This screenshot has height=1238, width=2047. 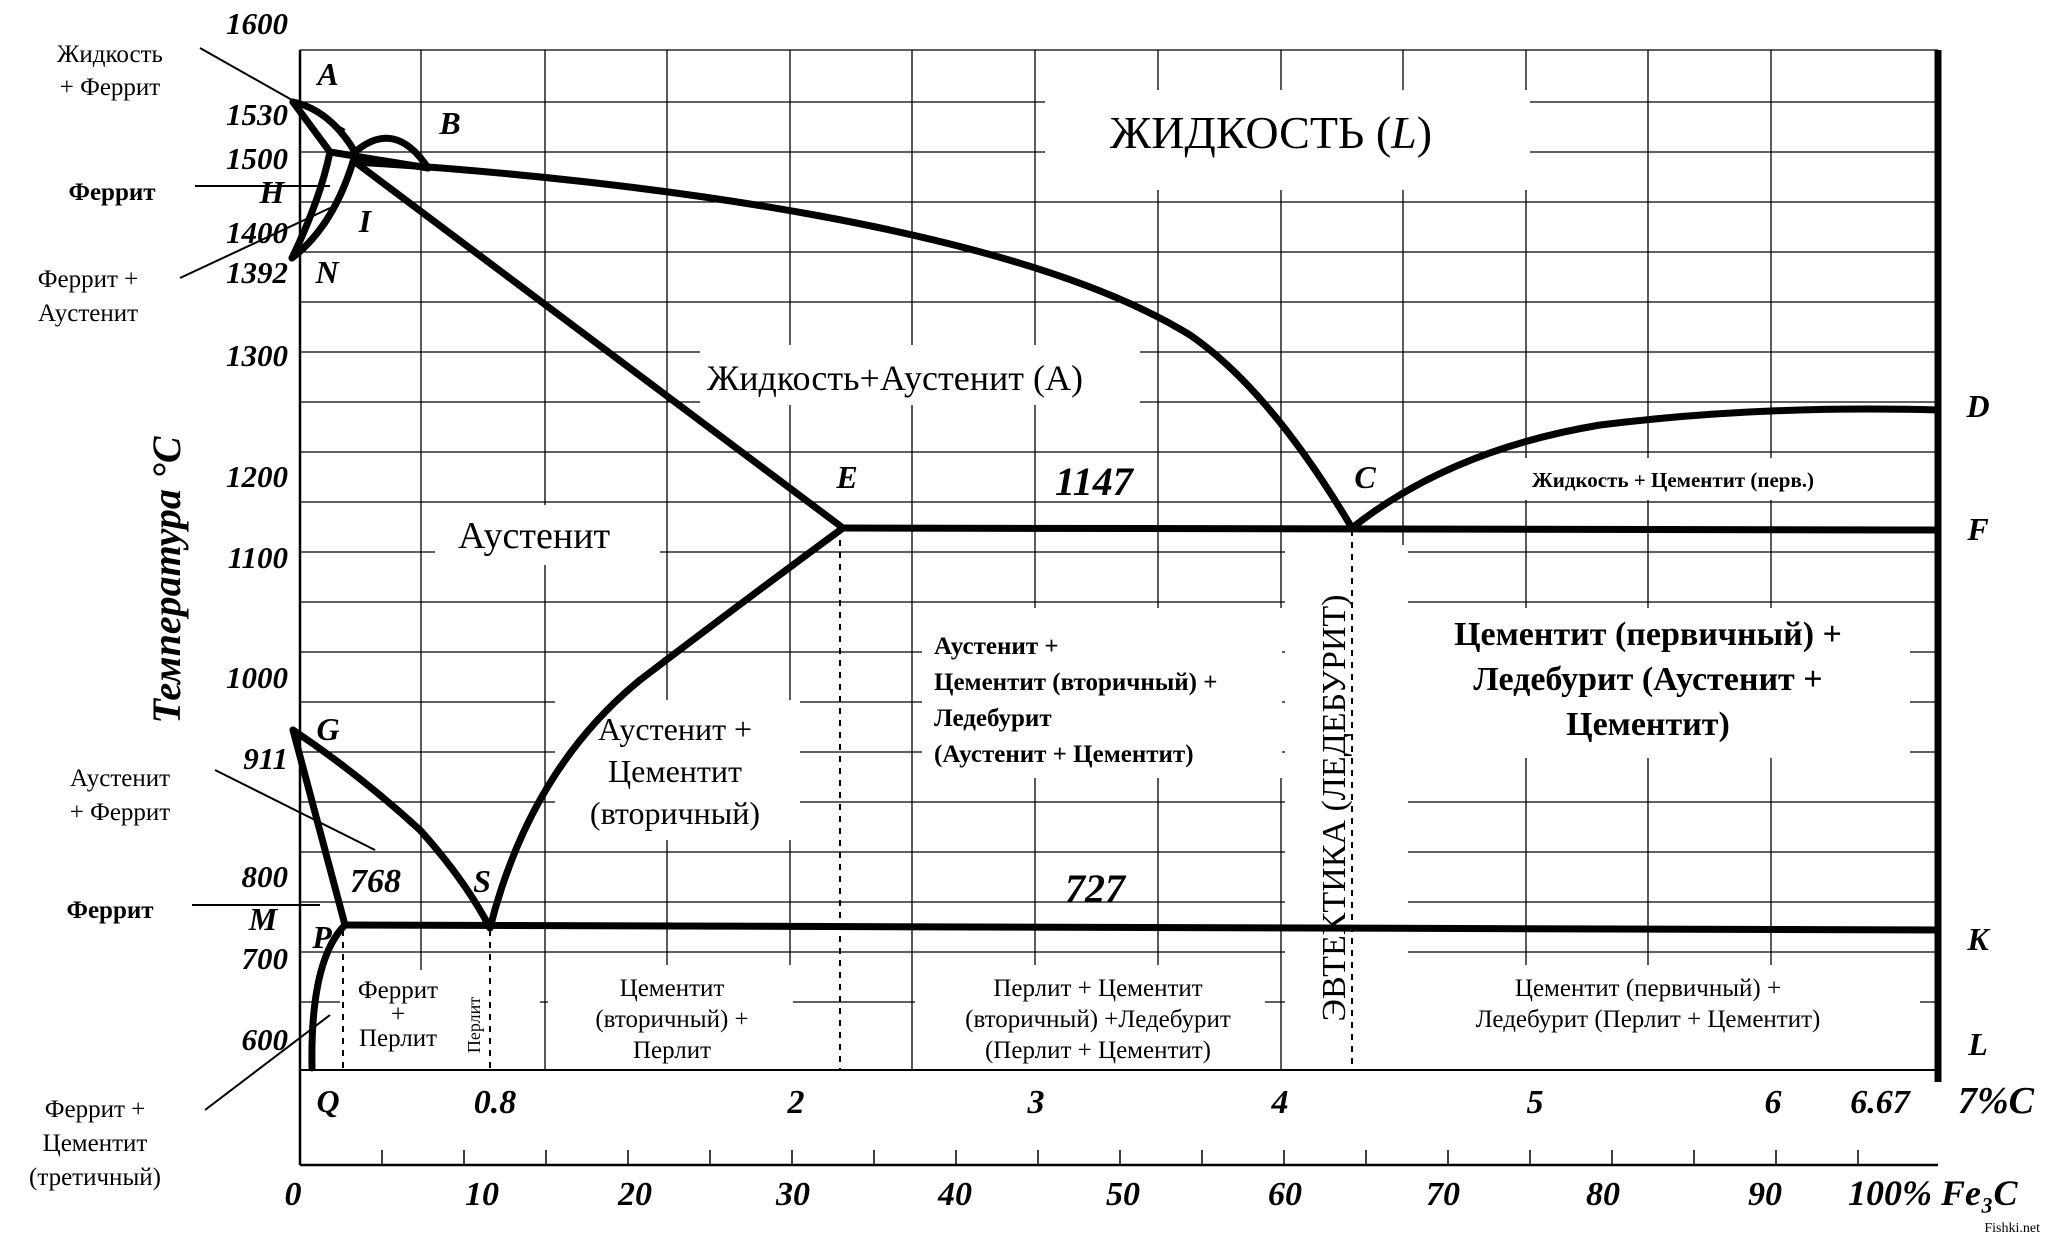 What do you see at coordinates (1271, 132) in the screenshot?
I see `region-liquid: ЖИДКОСТЬ (L)` at bounding box center [1271, 132].